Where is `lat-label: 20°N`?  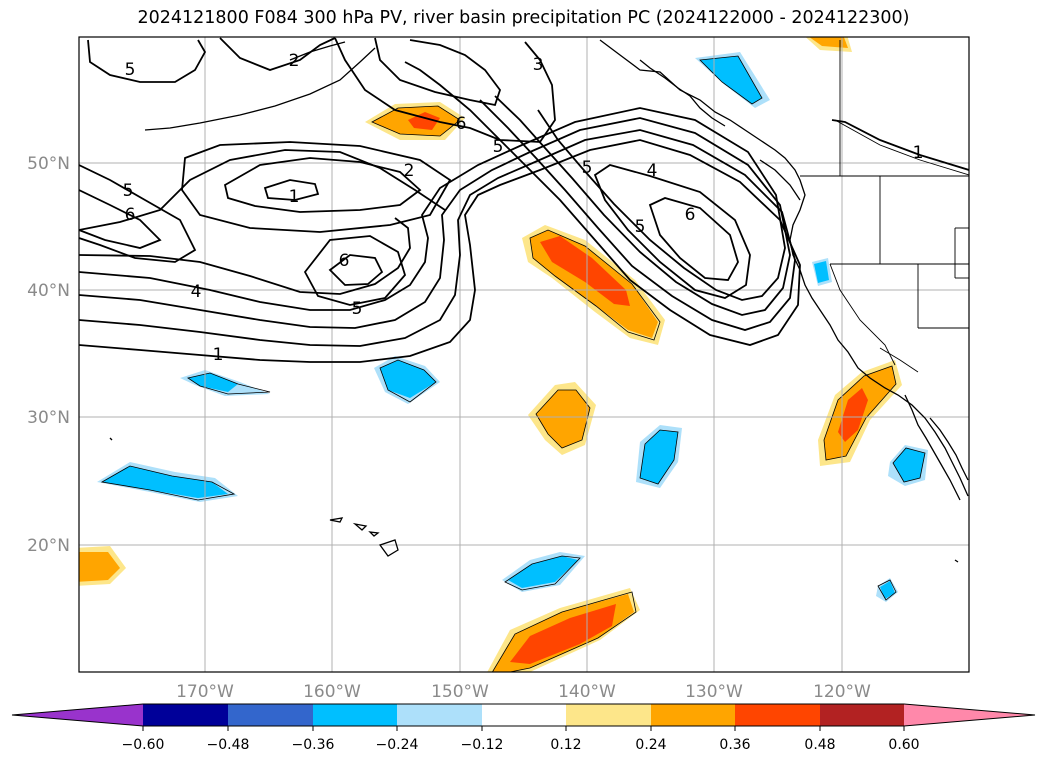
lat-label: 20°N is located at coordinates (48, 546).